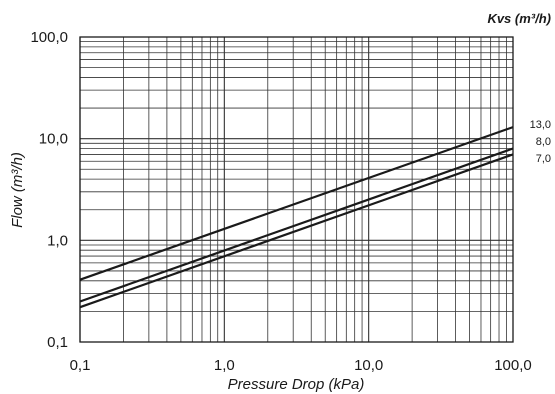 This screenshot has height=394, width=555. Describe the element at coordinates (57, 342) in the screenshot. I see `y-tick-label: 0,1` at that location.